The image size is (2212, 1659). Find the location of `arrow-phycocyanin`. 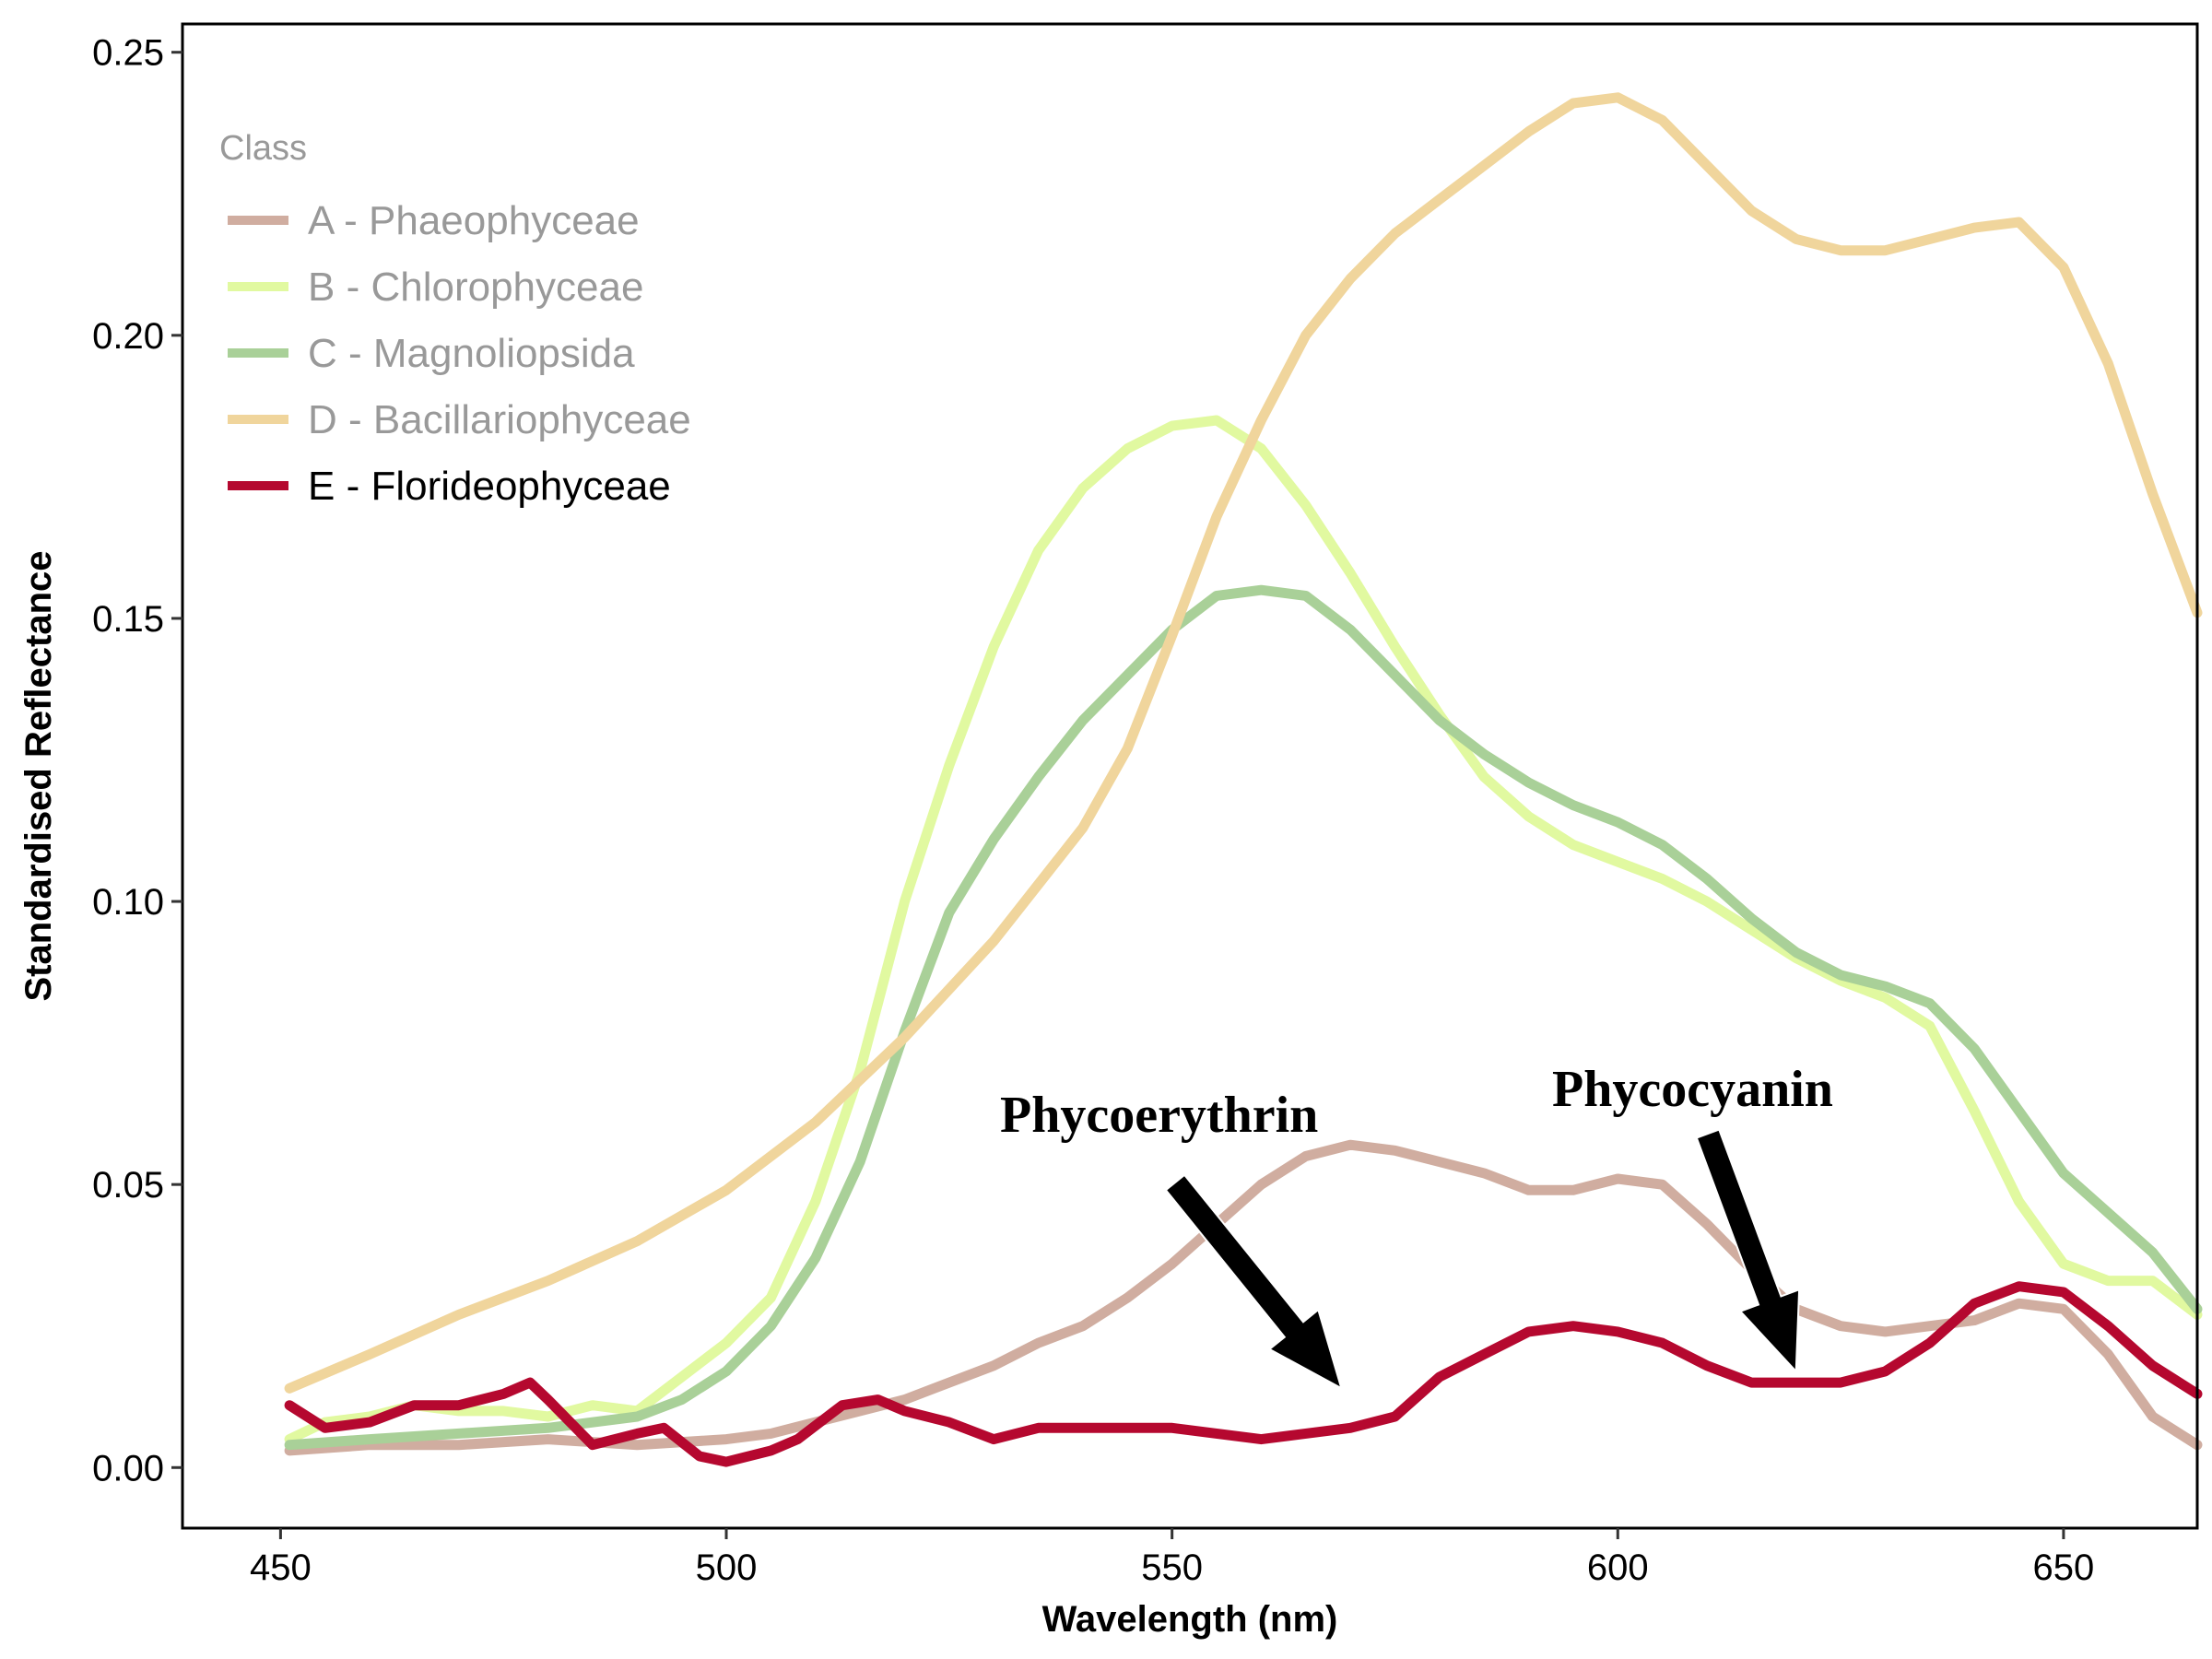

arrow-phycocyanin is located at coordinates (1748, 1251).